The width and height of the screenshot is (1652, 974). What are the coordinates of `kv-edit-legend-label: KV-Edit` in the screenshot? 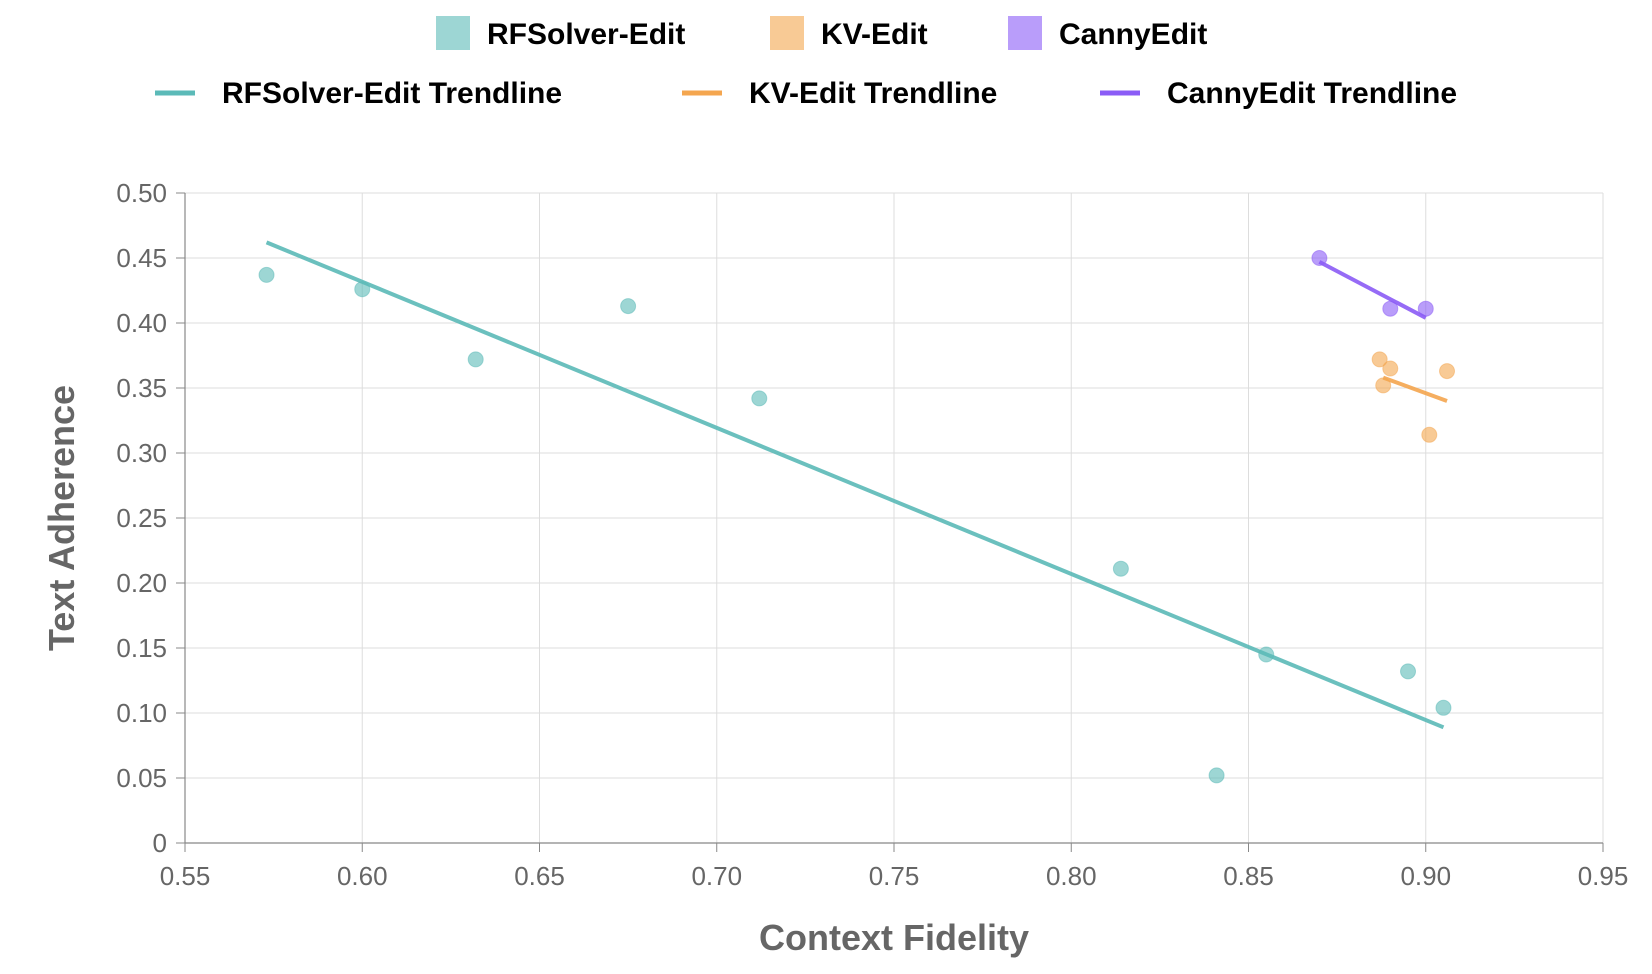 It's located at (874, 34).